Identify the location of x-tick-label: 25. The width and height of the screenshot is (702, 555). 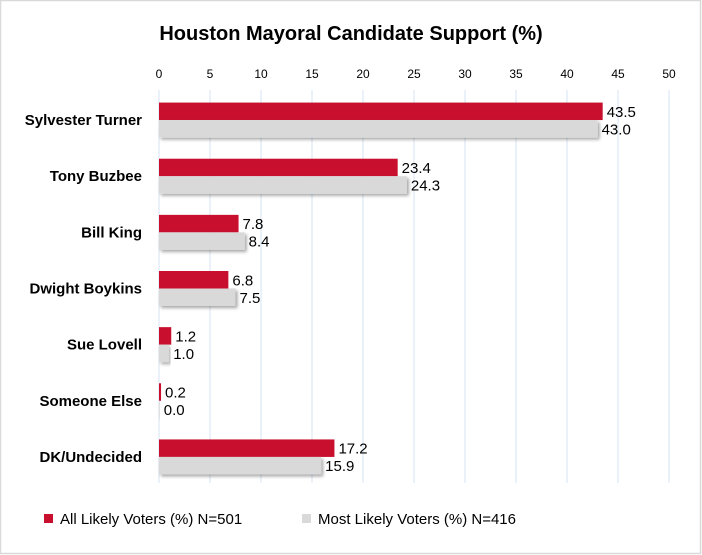
(414, 74).